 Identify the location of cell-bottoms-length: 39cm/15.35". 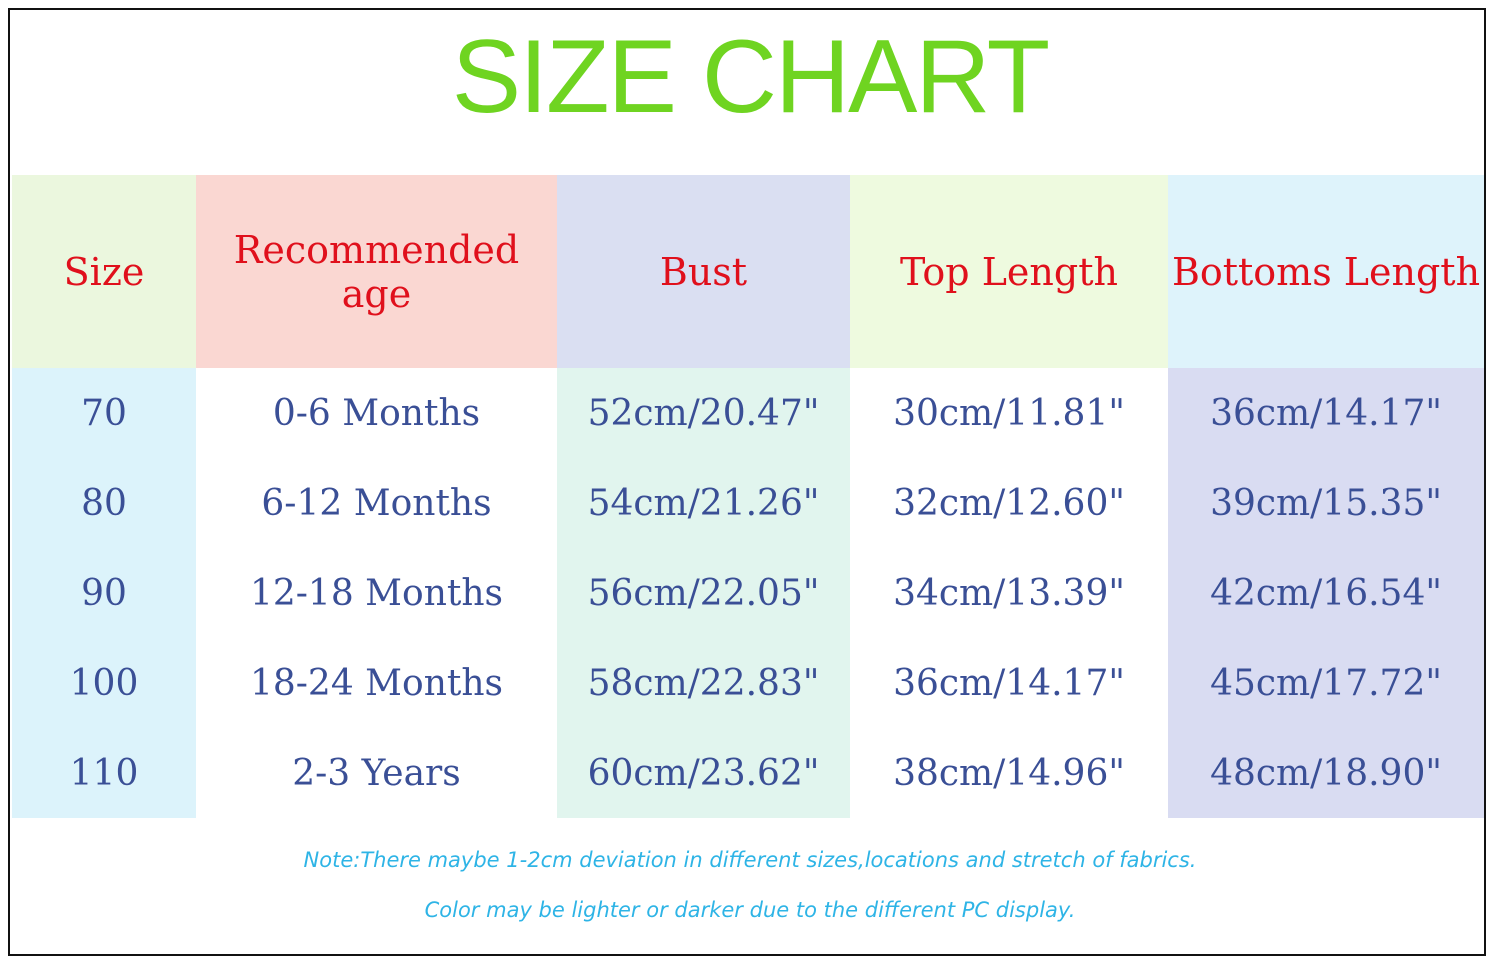
(1326, 503).